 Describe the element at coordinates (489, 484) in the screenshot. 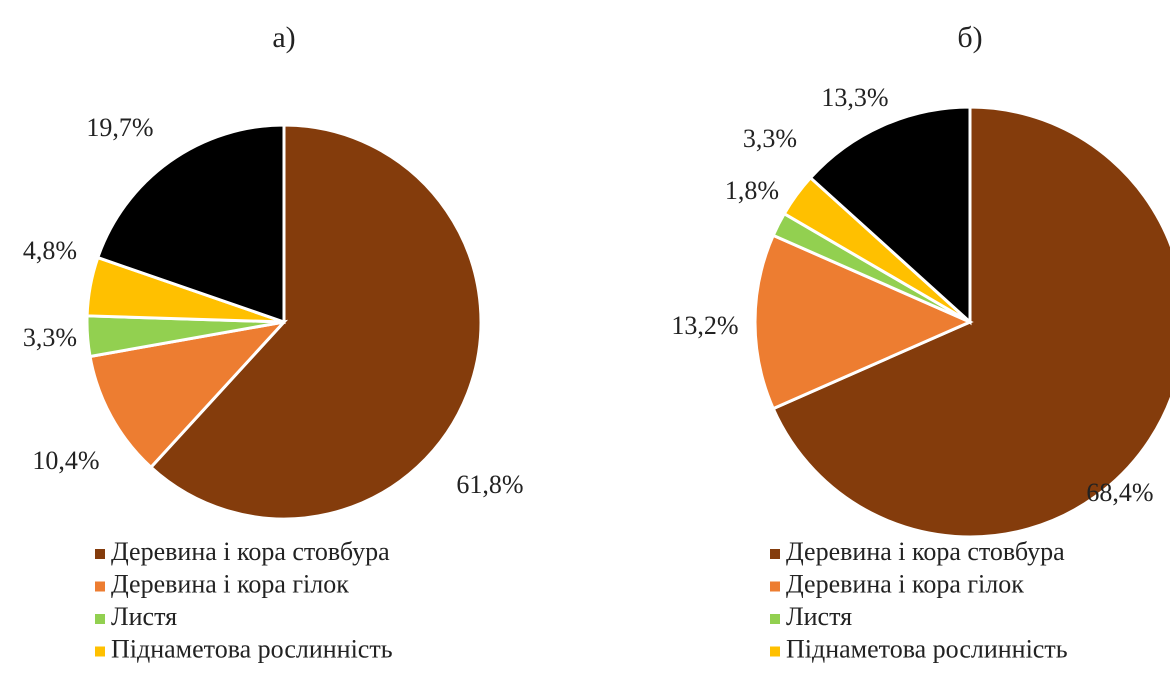

I see `data-label: 61,8%` at that location.